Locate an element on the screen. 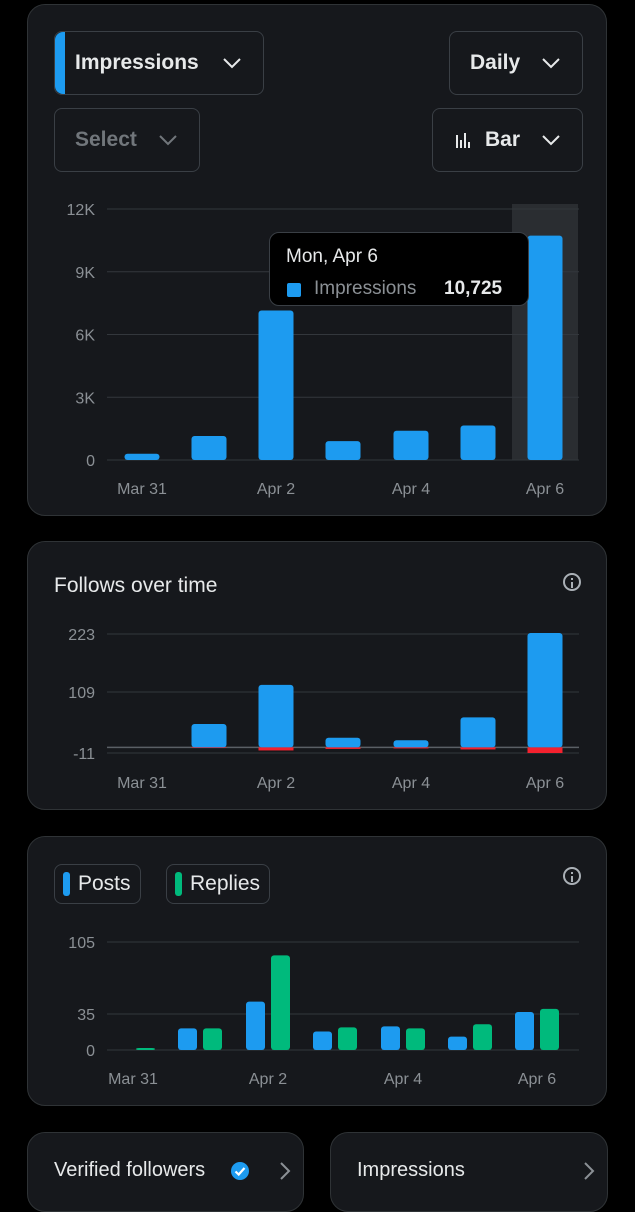 Image resolution: width=635 pixels, height=1212 pixels. y-tick-label: -11 is located at coordinates (84, 754).